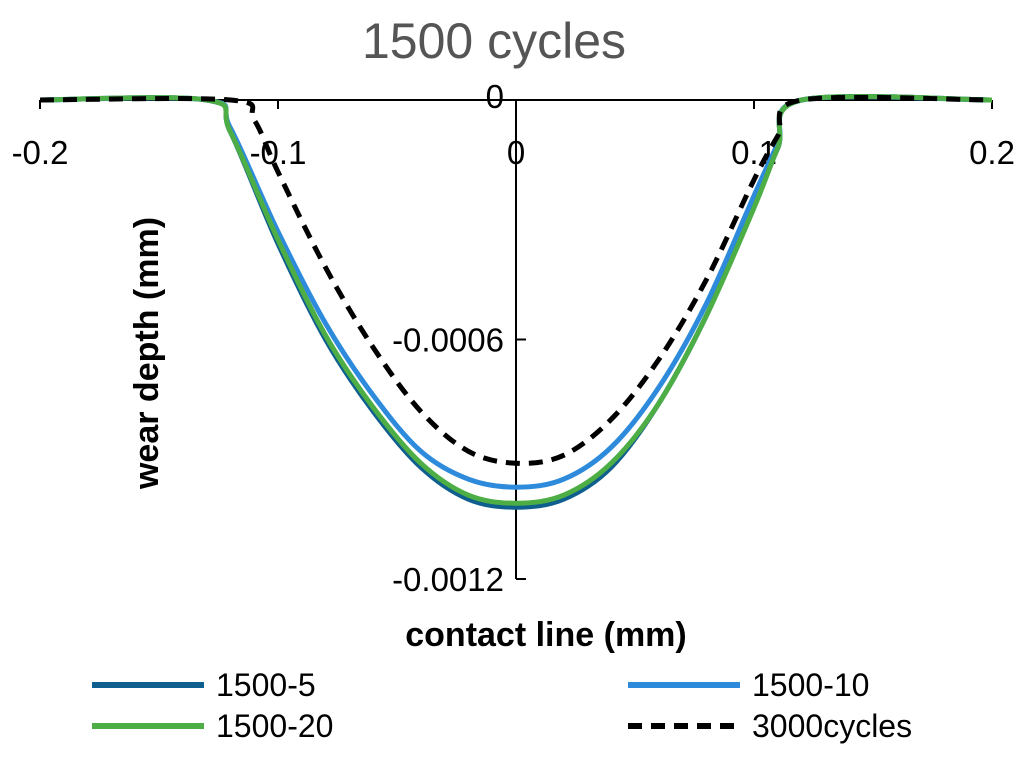 The image size is (1024, 758). Describe the element at coordinates (495, 96) in the screenshot. I see `y-tick-label: 0` at that location.